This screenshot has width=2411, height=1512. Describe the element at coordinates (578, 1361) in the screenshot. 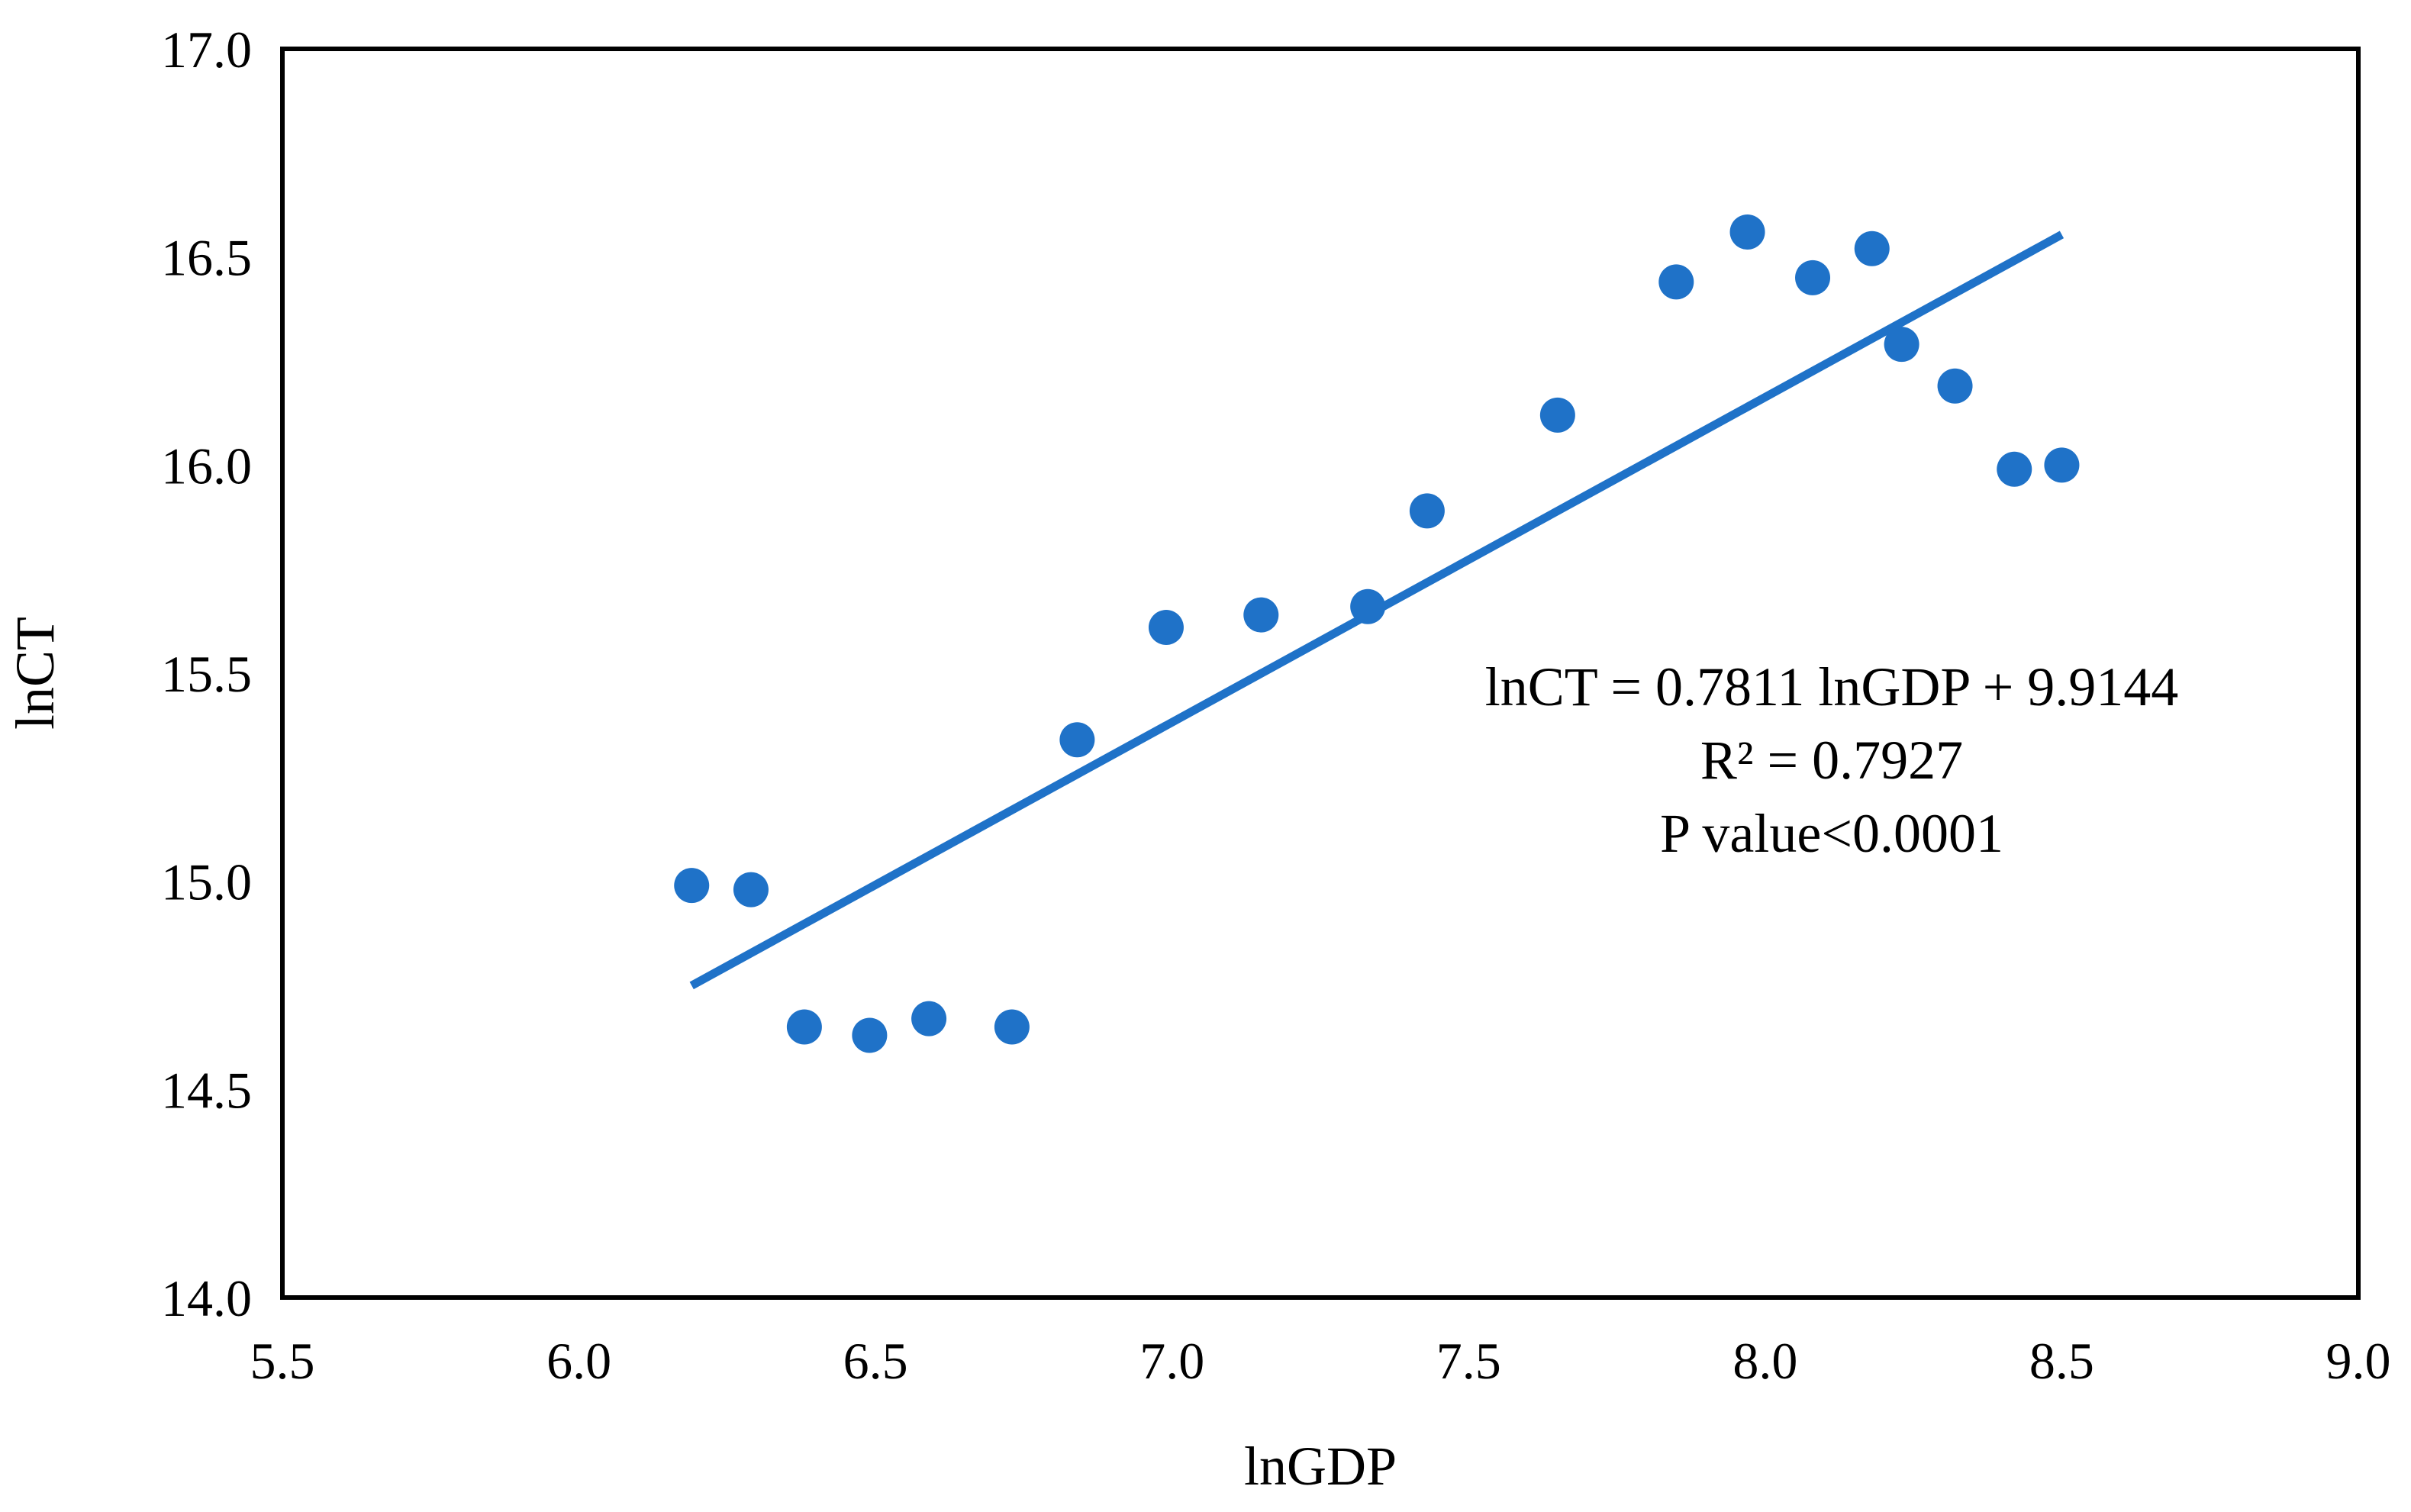

I see `x-tick-label: 6.0` at that location.